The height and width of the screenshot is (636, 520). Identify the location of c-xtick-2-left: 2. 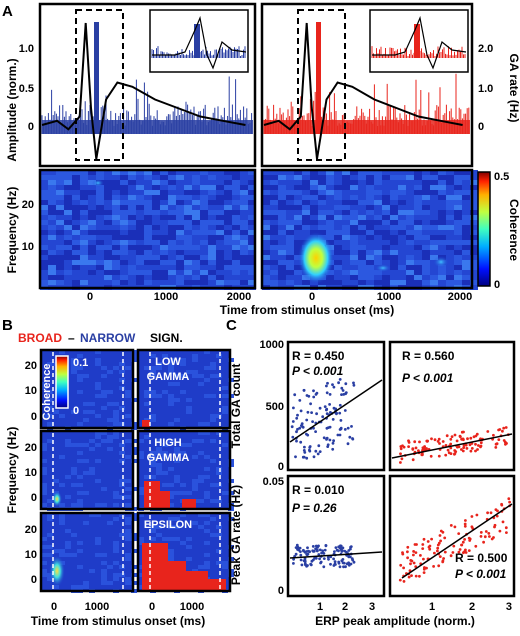
(345, 607).